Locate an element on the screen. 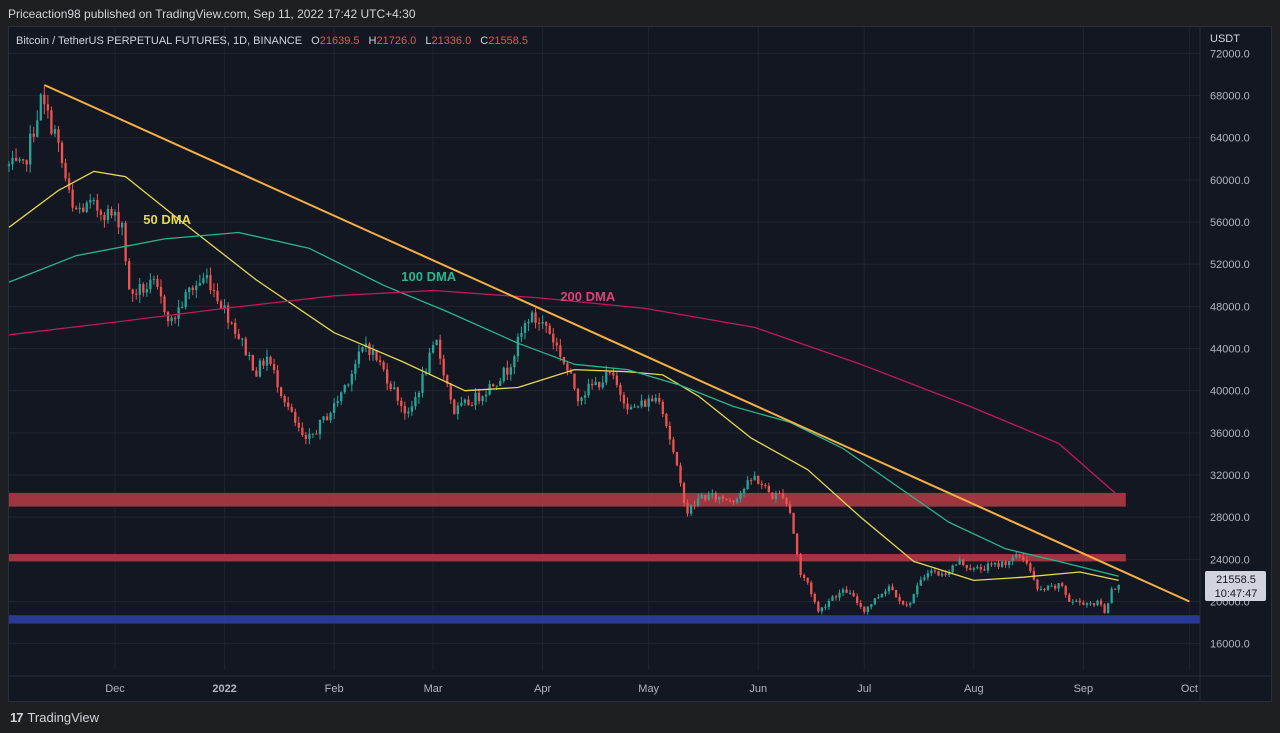  x-tick-label: Mar is located at coordinates (433, 689).